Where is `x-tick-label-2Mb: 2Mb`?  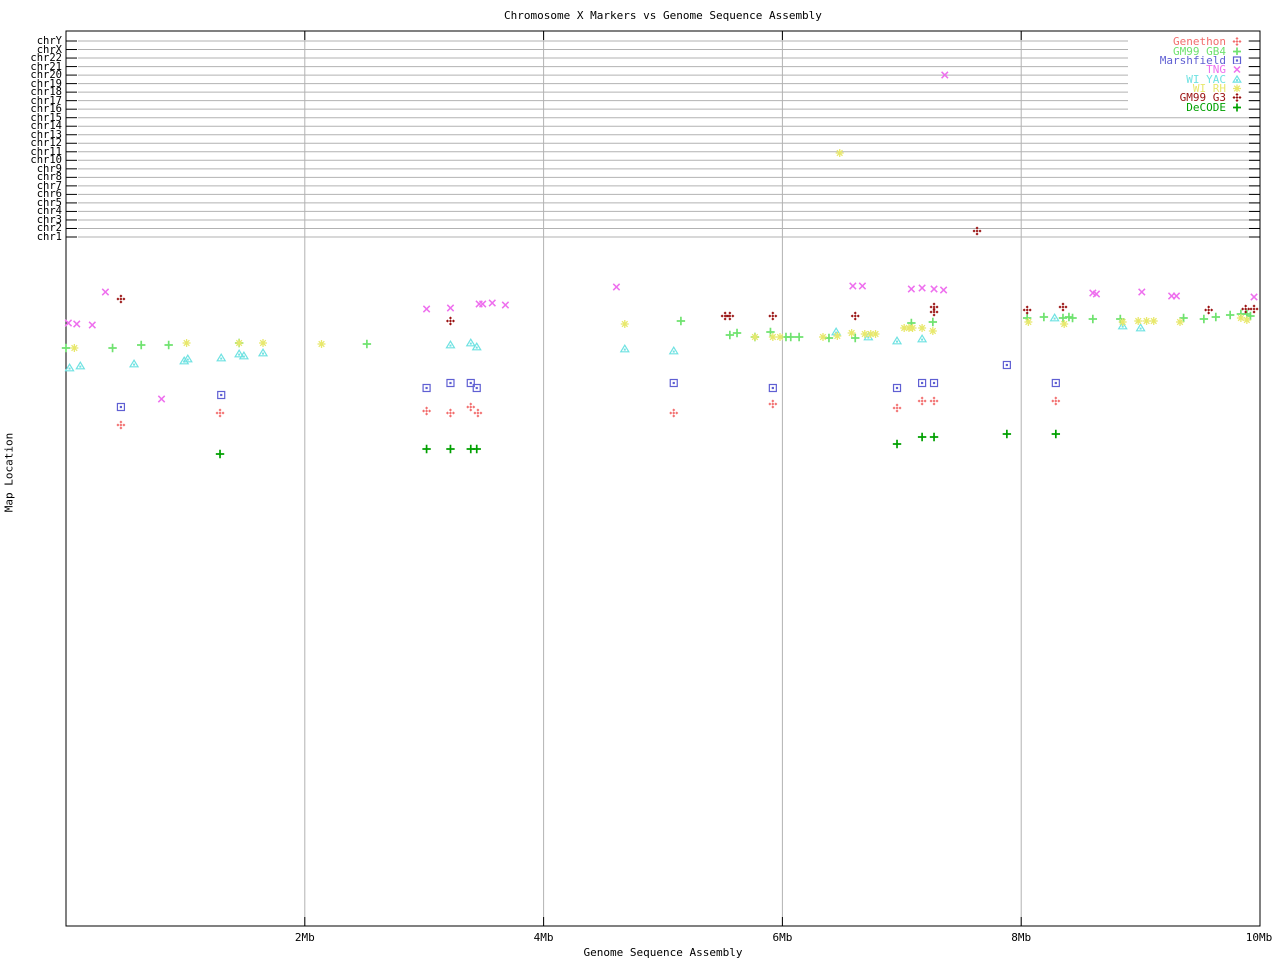
x-tick-label-2Mb: 2Mb is located at coordinates (304, 937).